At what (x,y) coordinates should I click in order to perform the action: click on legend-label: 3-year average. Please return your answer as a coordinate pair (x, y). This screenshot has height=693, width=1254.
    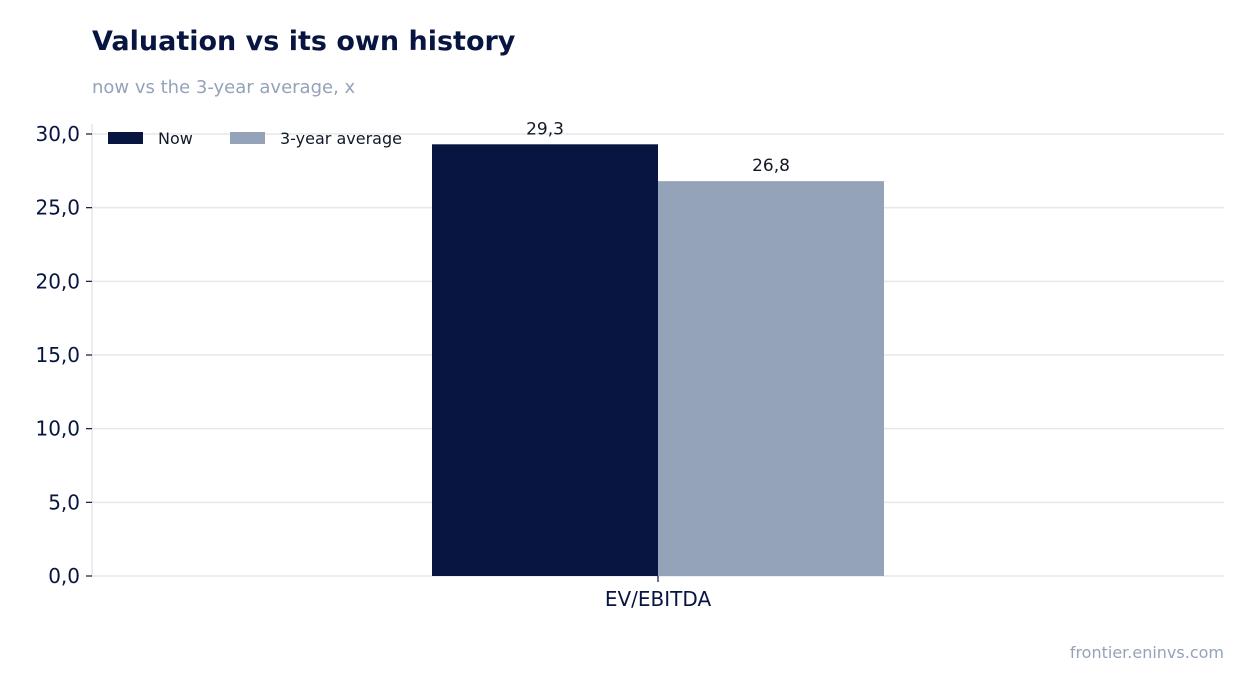
    Looking at the image, I should click on (341, 138).